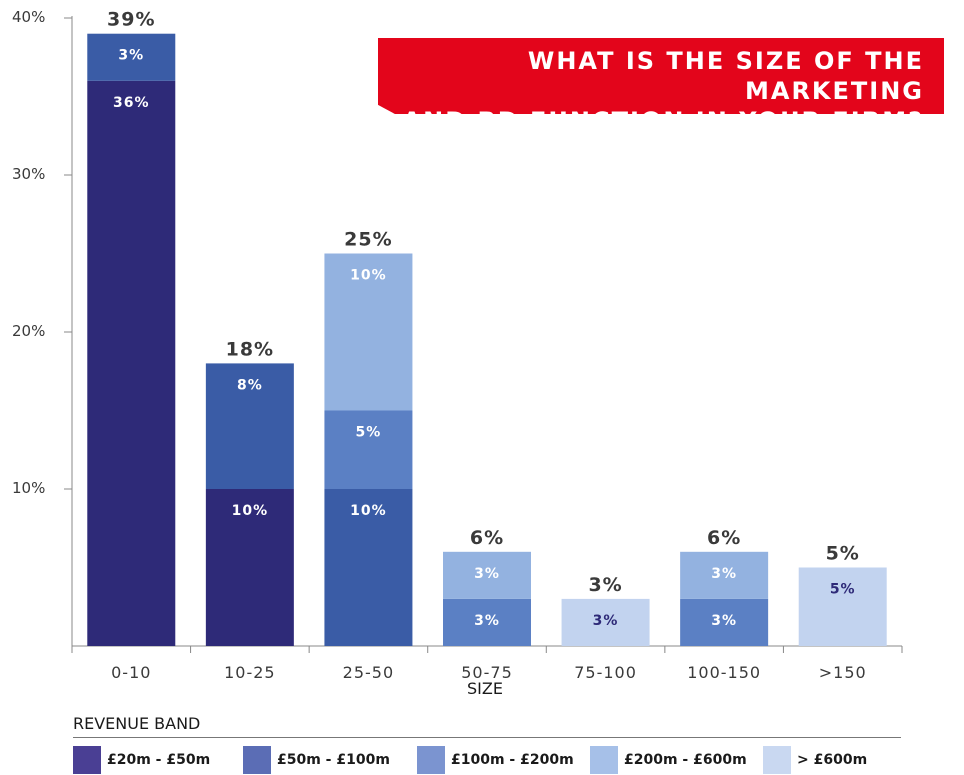  Describe the element at coordinates (843, 554) in the screenshot. I see `bar-total-label: 5%` at that location.